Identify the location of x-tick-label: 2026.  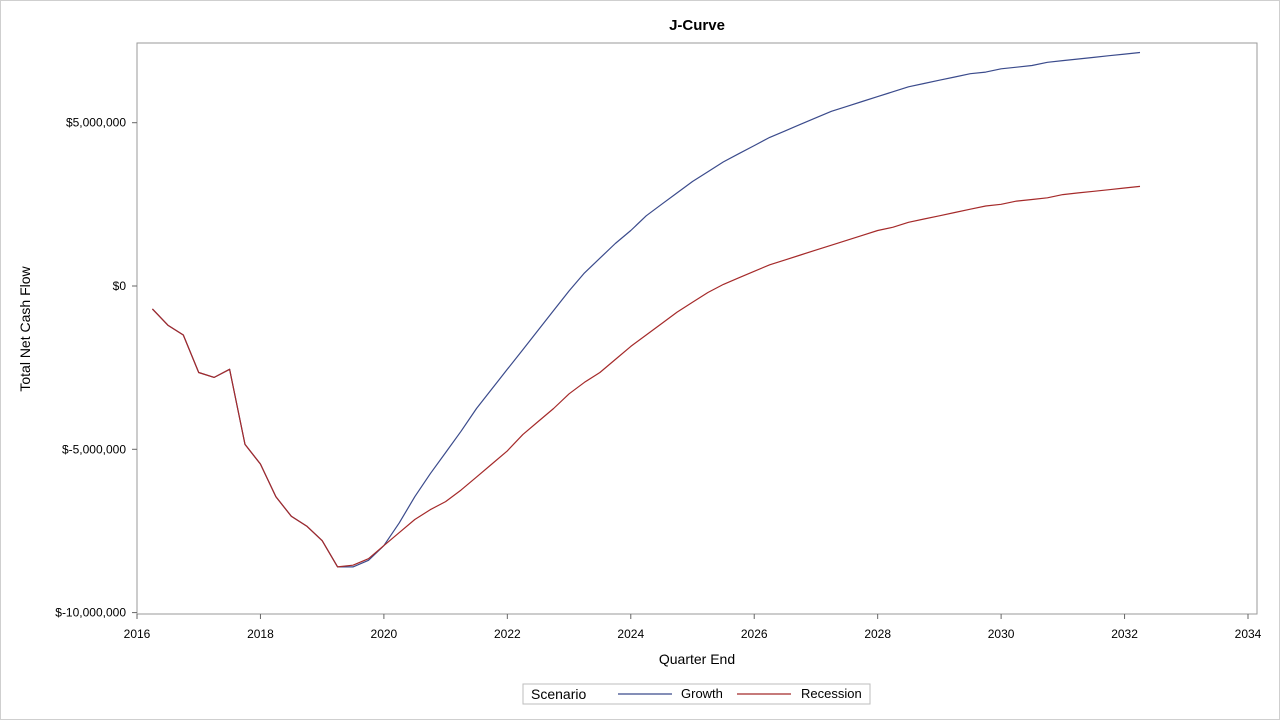
(754, 634).